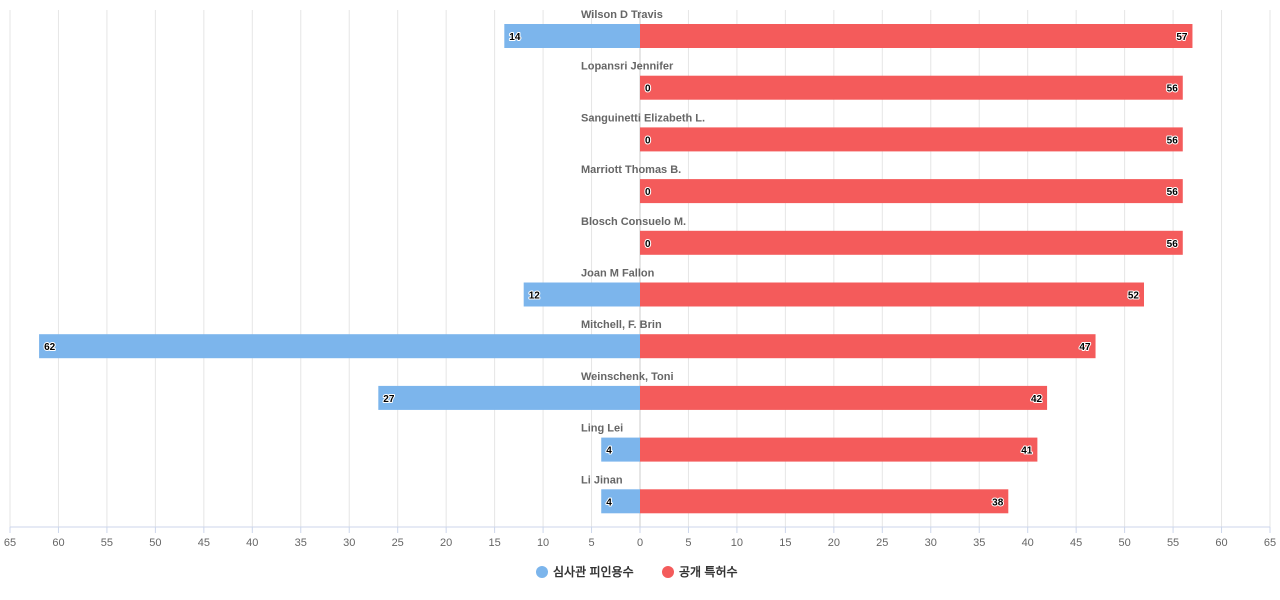 The height and width of the screenshot is (600, 1280). I want to click on legend-item: 심사관 피인용수, so click(585, 571).